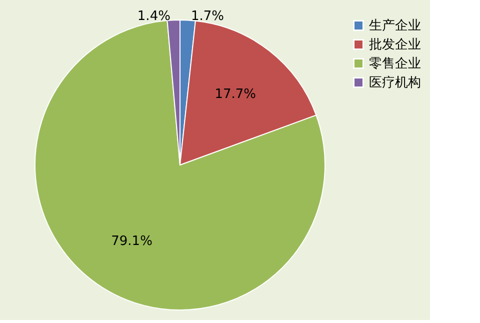  What do you see at coordinates (207, 16) in the screenshot?
I see `data-label: 1.7%` at bounding box center [207, 16].